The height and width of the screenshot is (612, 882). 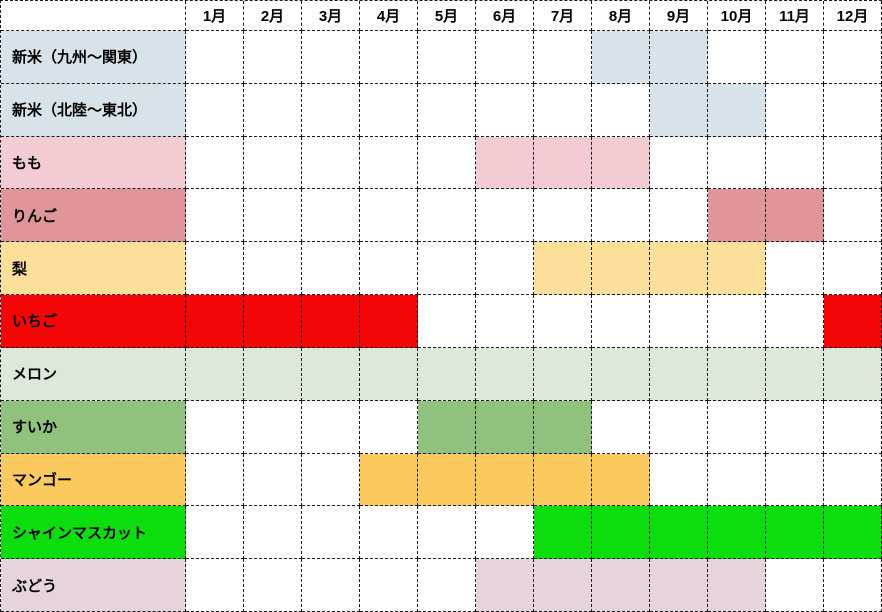 I want to click on month-cell-いちご-11, so click(x=795, y=321).